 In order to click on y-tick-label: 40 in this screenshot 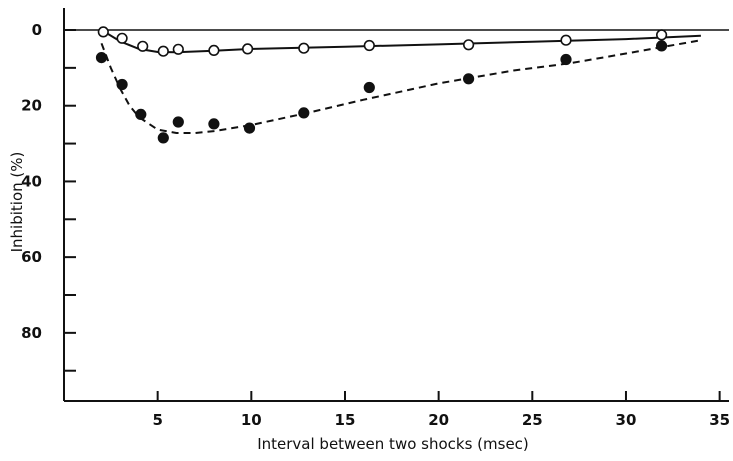, I will do `click(31, 181)`.